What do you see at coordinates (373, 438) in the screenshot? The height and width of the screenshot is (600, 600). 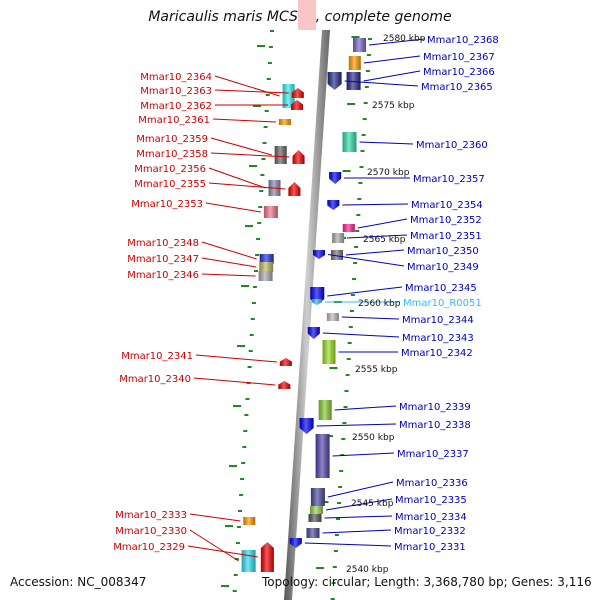 I see `scale-label: 2550 kbp` at bounding box center [373, 438].